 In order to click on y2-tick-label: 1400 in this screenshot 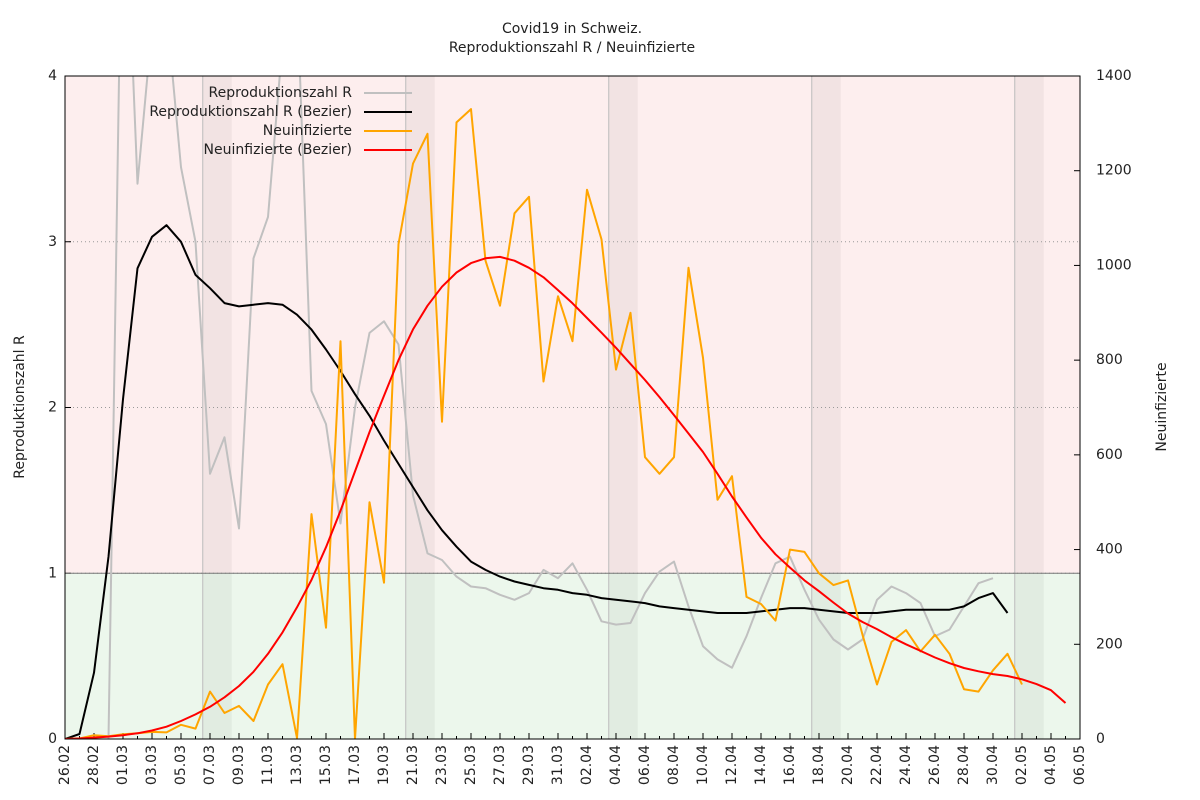, I will do `click(1114, 76)`.